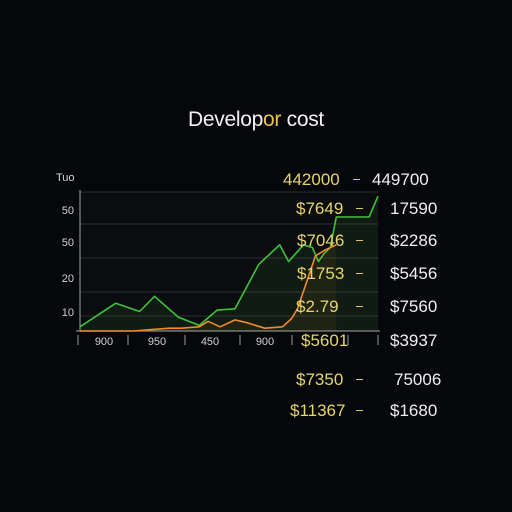  What do you see at coordinates (320, 379) in the screenshot?
I see `value-label-a: $7350` at bounding box center [320, 379].